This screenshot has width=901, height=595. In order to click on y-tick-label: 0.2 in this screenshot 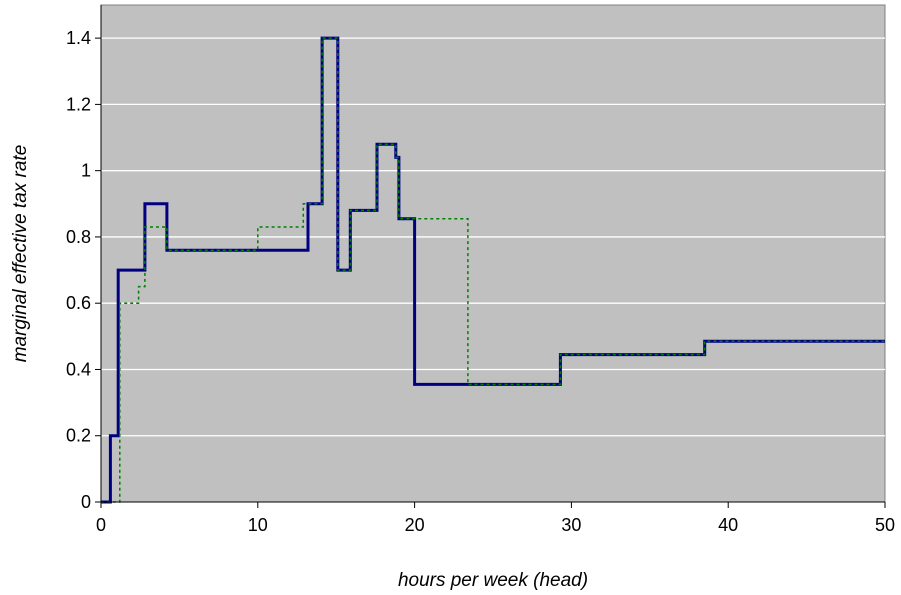, I will do `click(78, 436)`.